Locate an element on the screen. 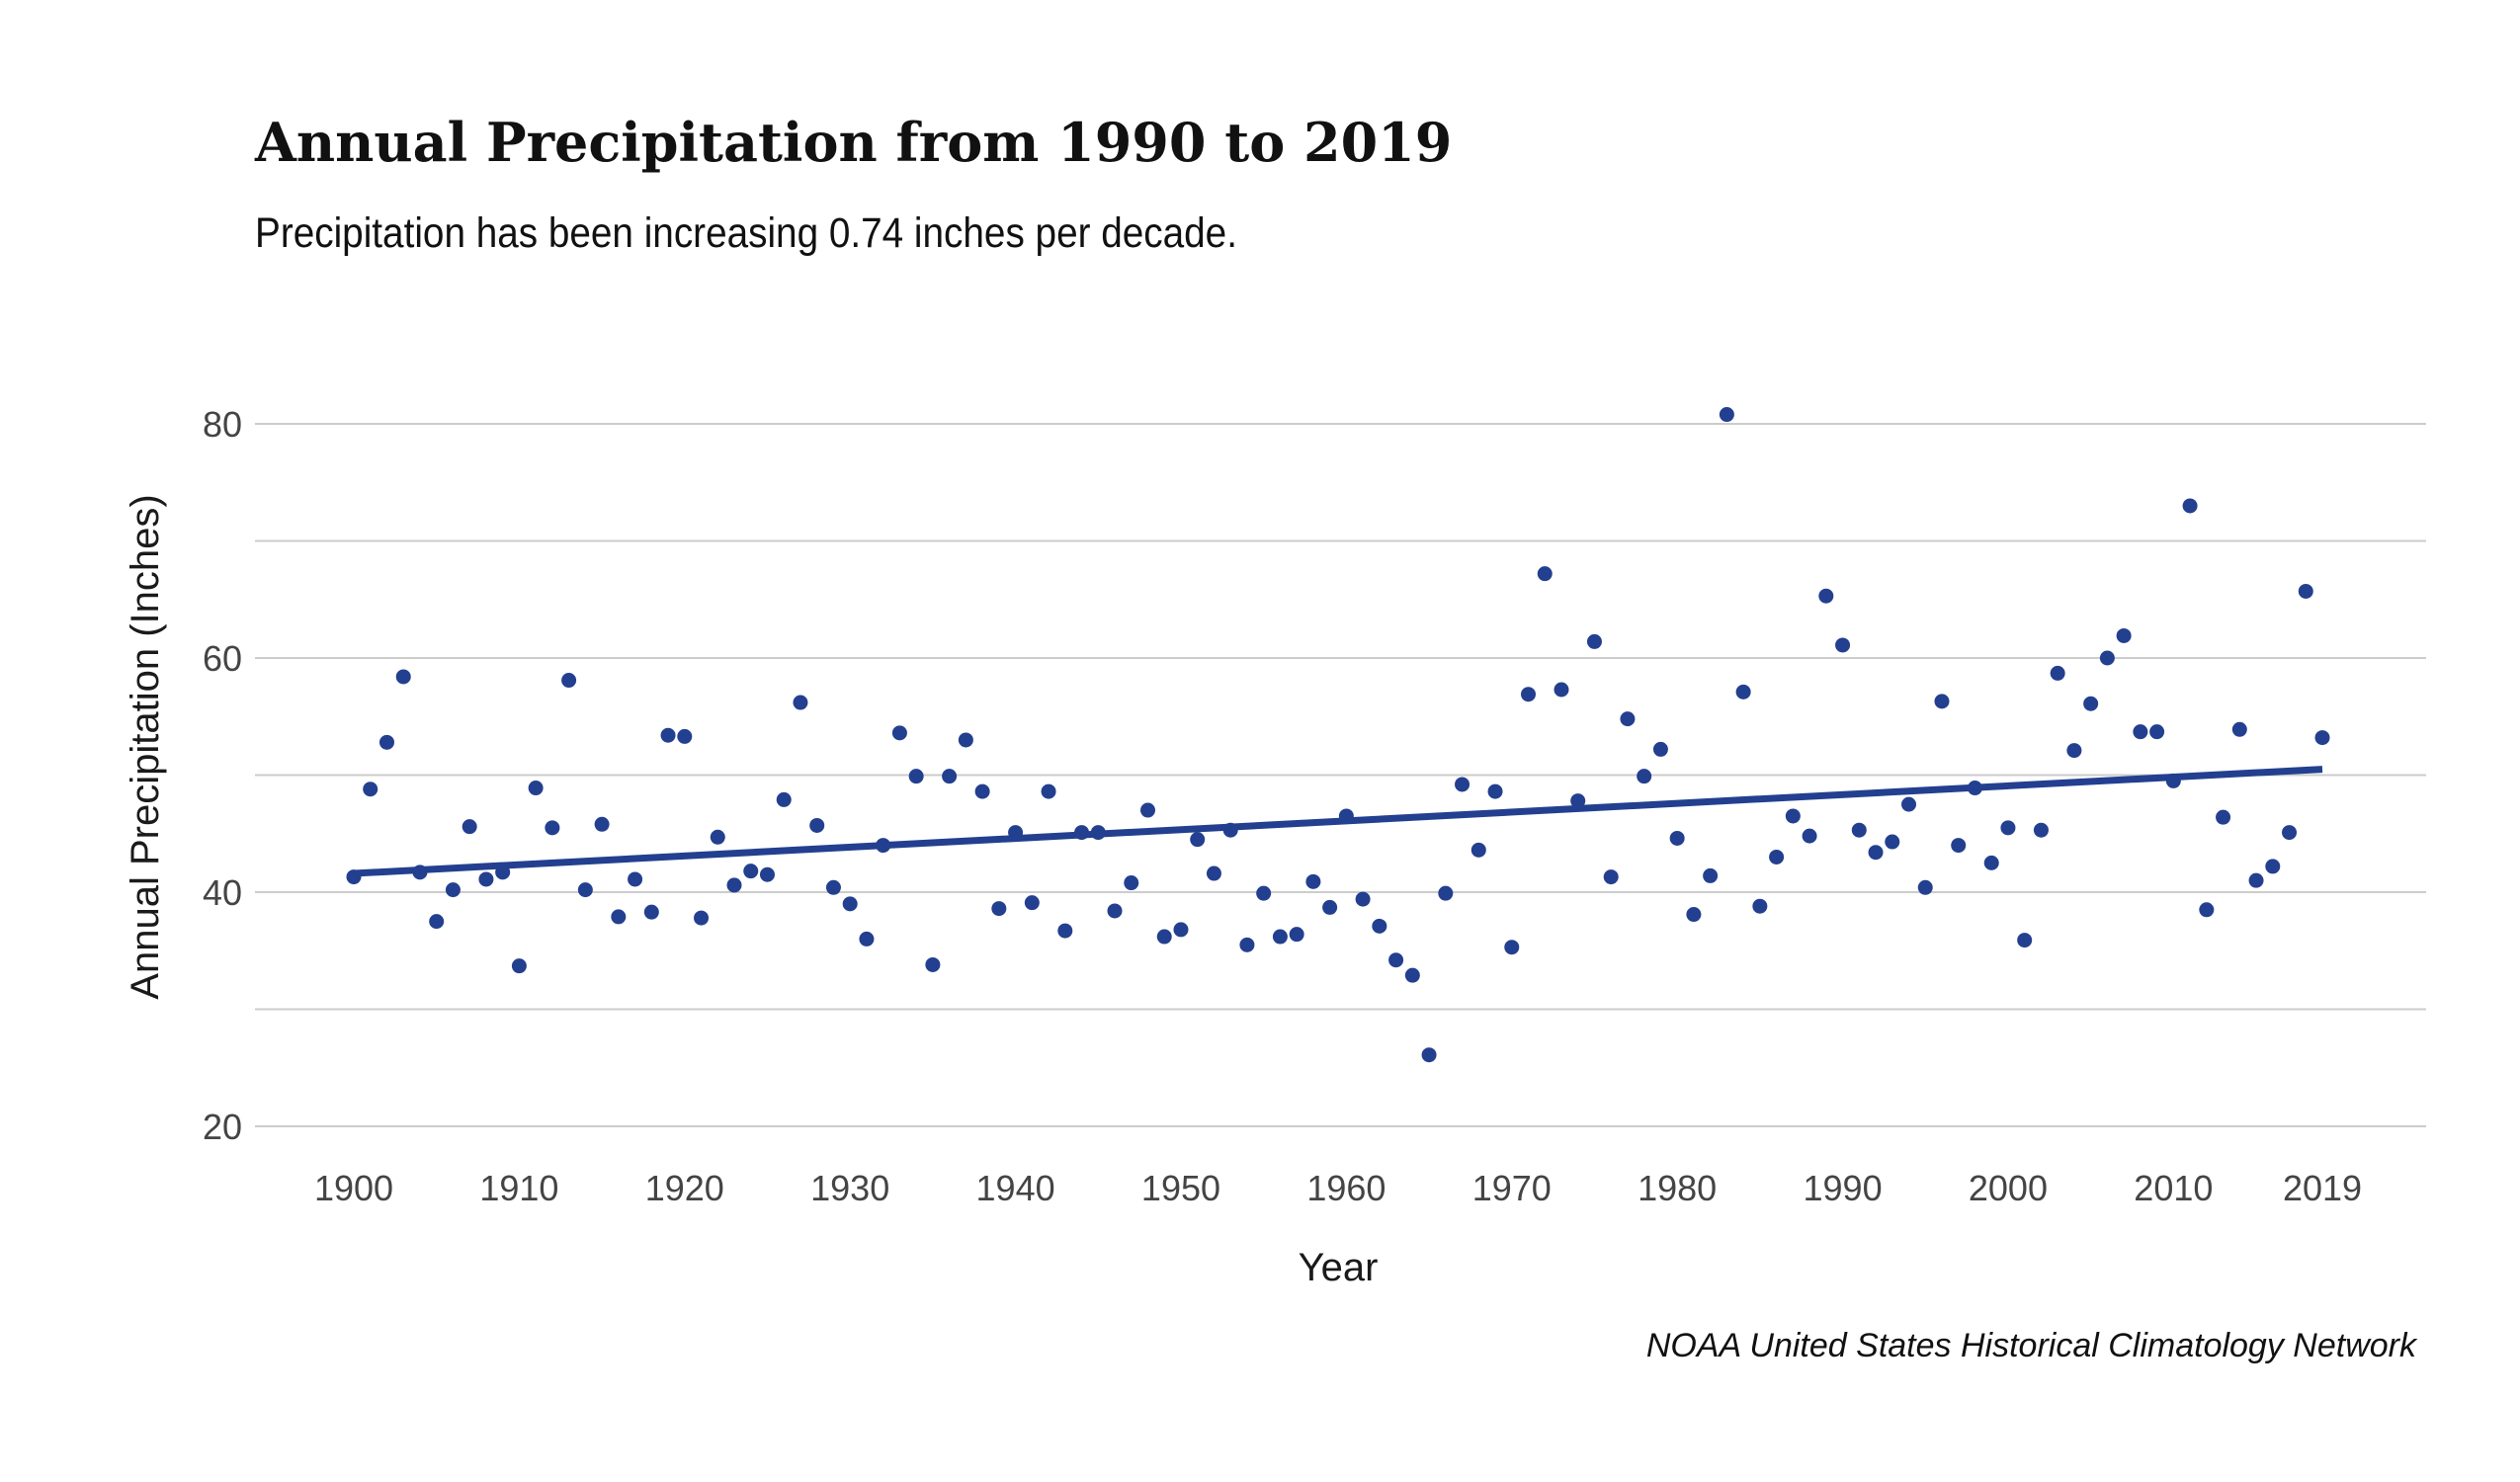 This screenshot has height=1482, width=2520. y-axis-ticks: 20 40 60 80 is located at coordinates (222, 775).